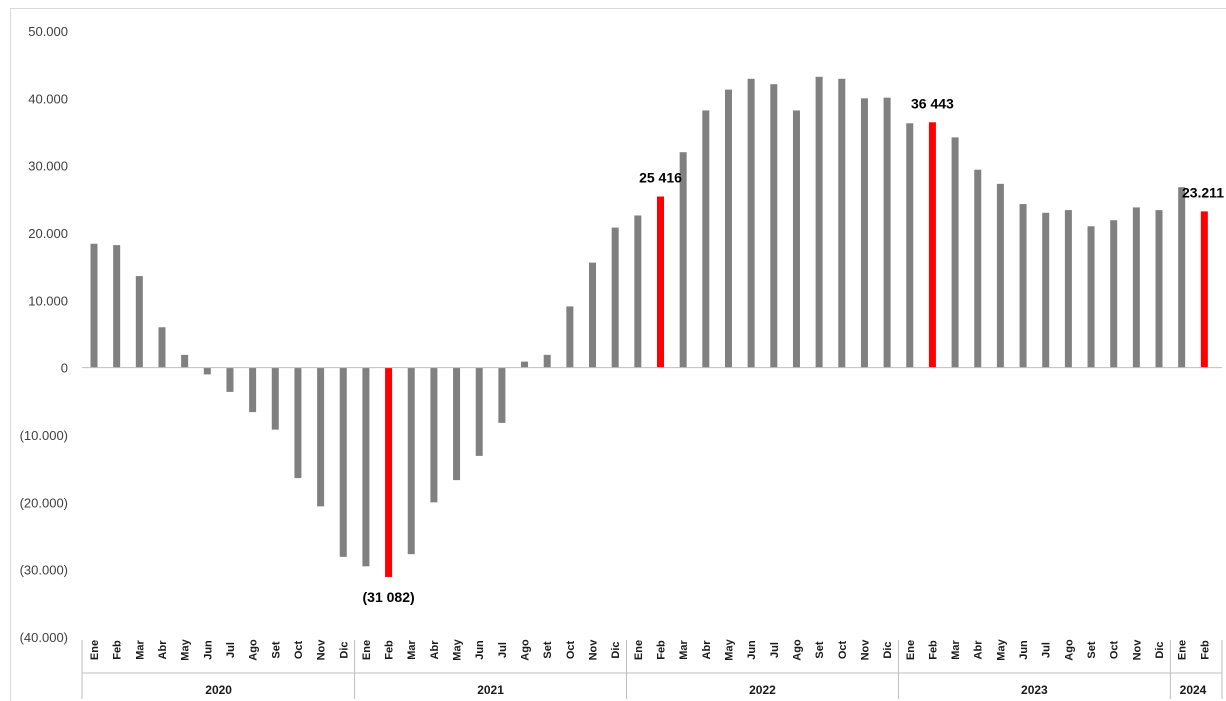  I want to click on y-tick-label: (10.000), so click(44, 435).